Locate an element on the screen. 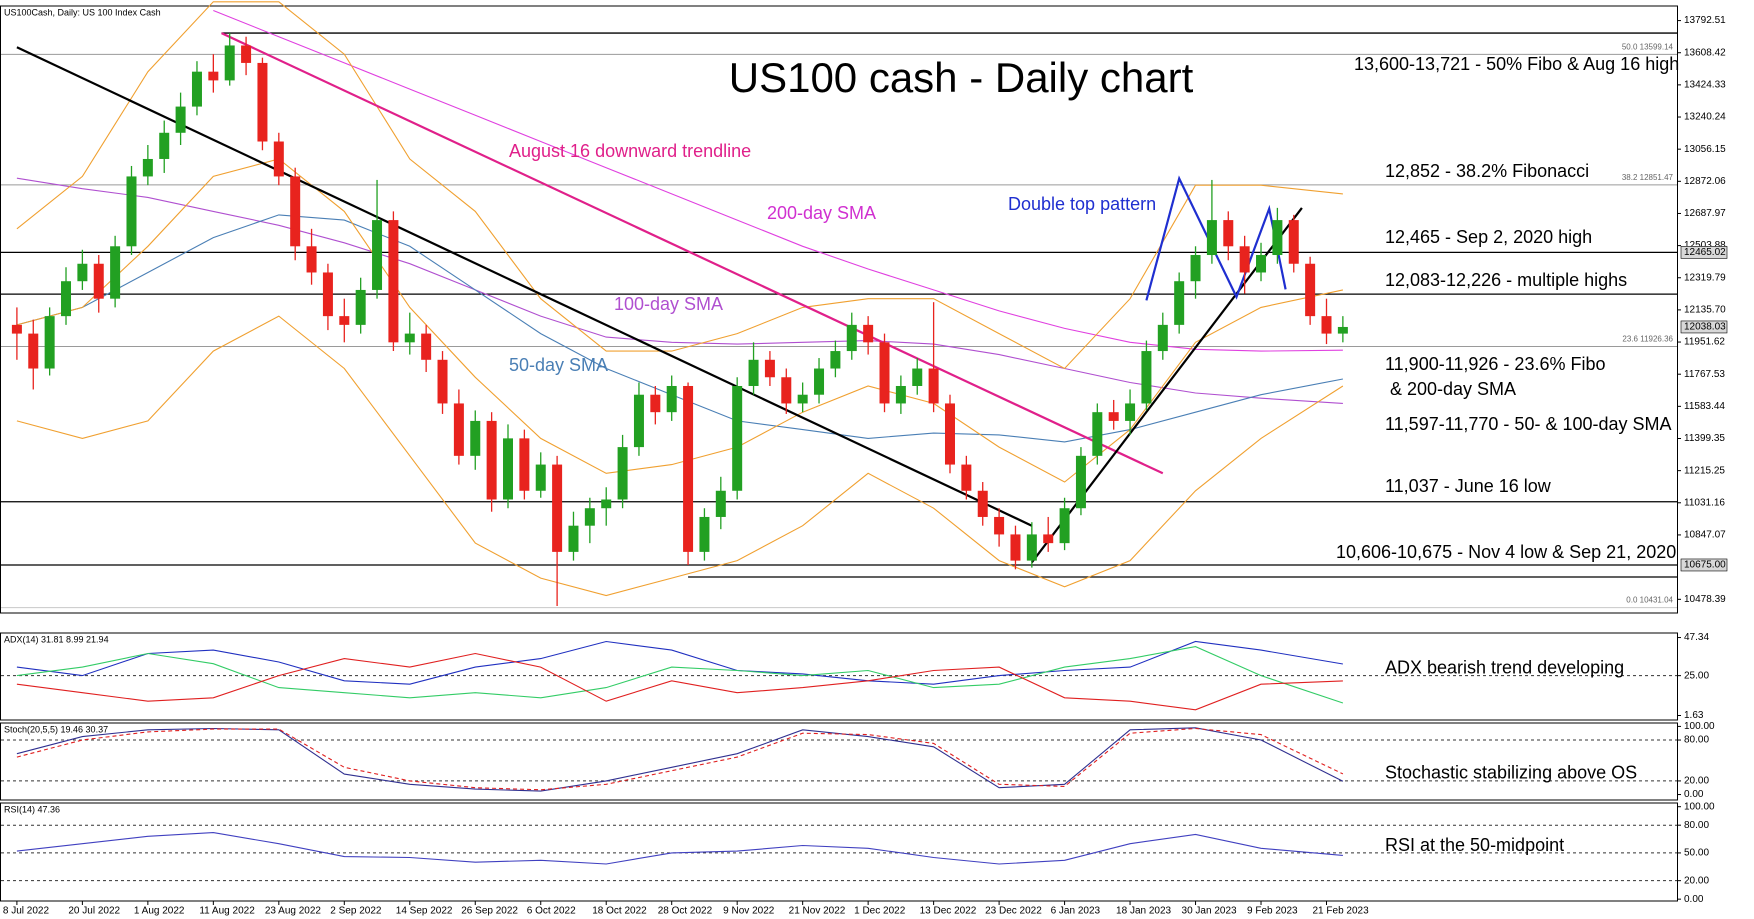 This screenshot has width=1754, height=919. x-tick-label: 30 Jan 2023 is located at coordinates (1209, 911).